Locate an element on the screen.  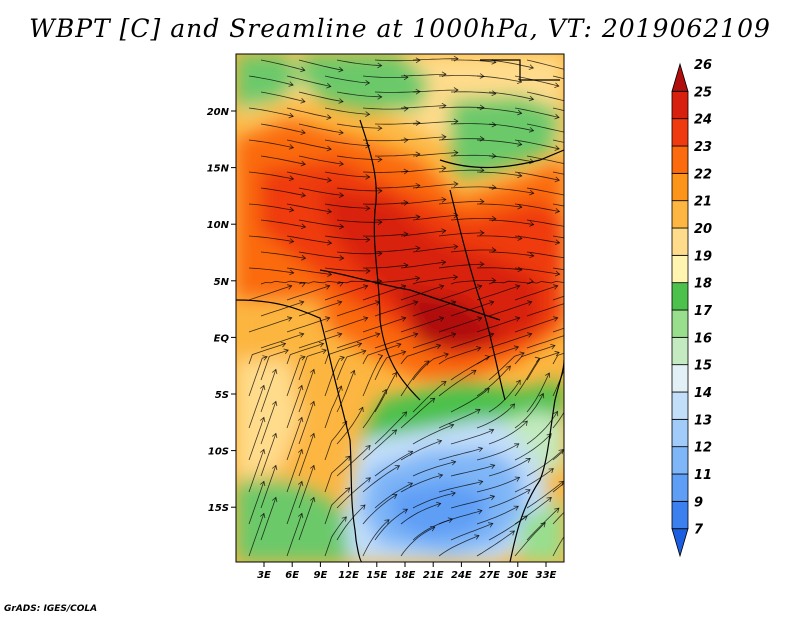
lon-tick-label: 3E is located at coordinates (264, 575).